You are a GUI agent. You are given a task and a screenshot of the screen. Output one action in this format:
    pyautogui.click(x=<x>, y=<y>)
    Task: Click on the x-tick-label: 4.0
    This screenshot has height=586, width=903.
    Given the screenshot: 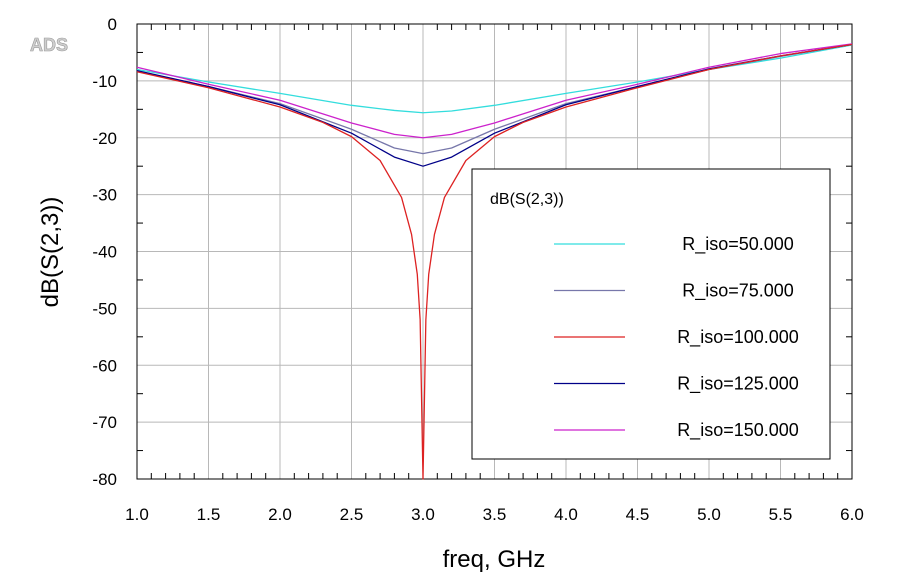 What is the action you would take?
    pyautogui.click(x=566, y=514)
    